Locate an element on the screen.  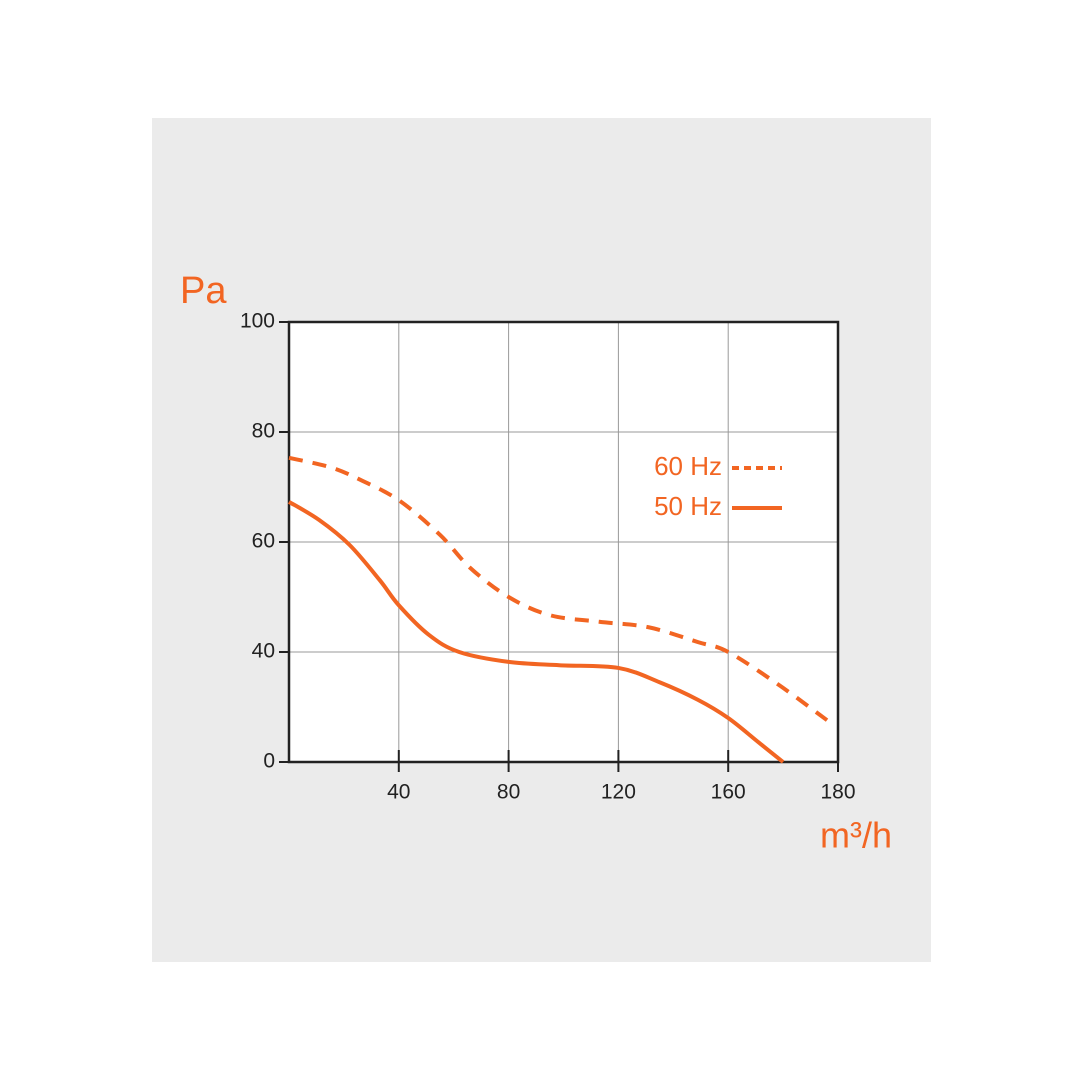
y-tick-label: 0 is located at coordinates (269, 761).